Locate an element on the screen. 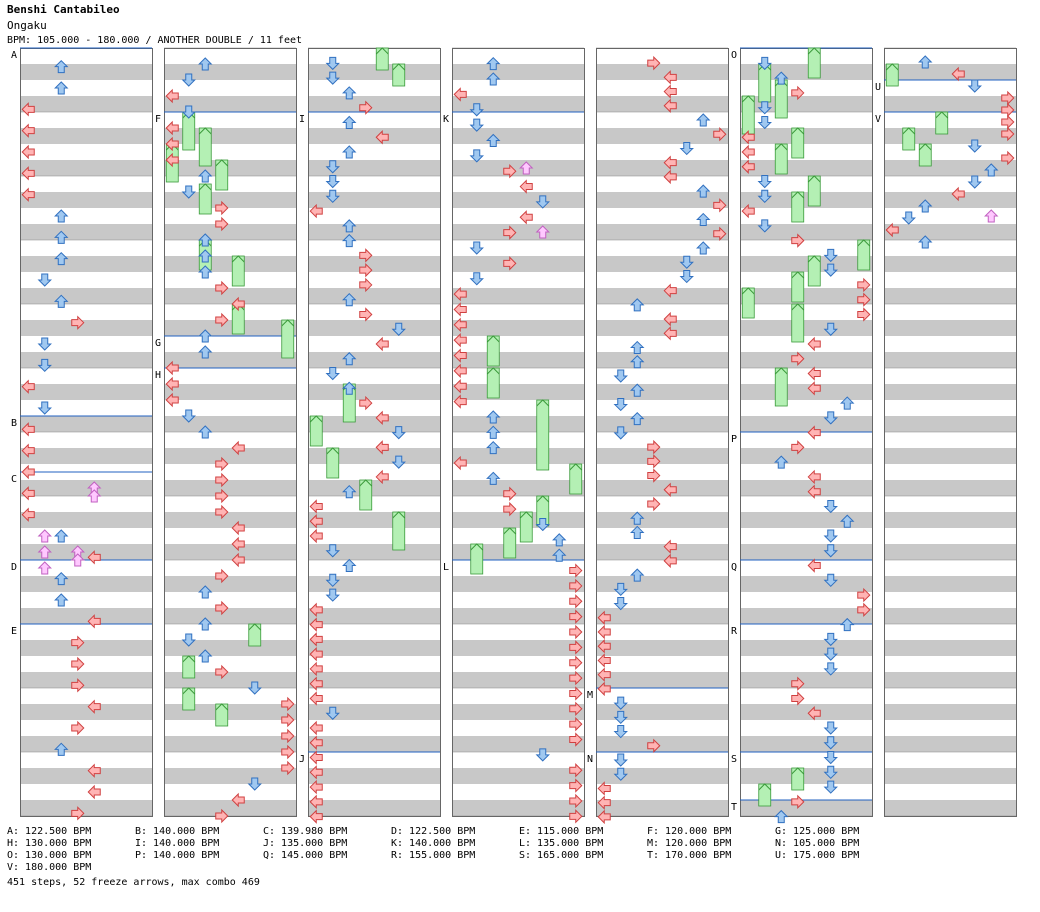  bpm-legend-item: Q: 145.000 BPM is located at coordinates (305, 855).